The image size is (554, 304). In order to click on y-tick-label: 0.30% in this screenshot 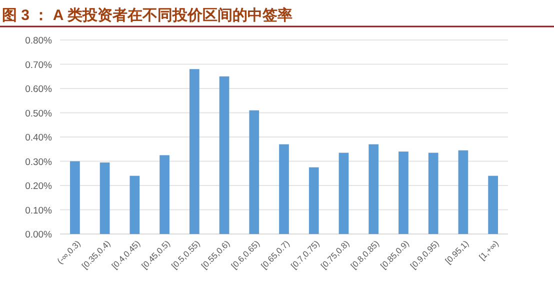, I will do `click(39, 162)`.